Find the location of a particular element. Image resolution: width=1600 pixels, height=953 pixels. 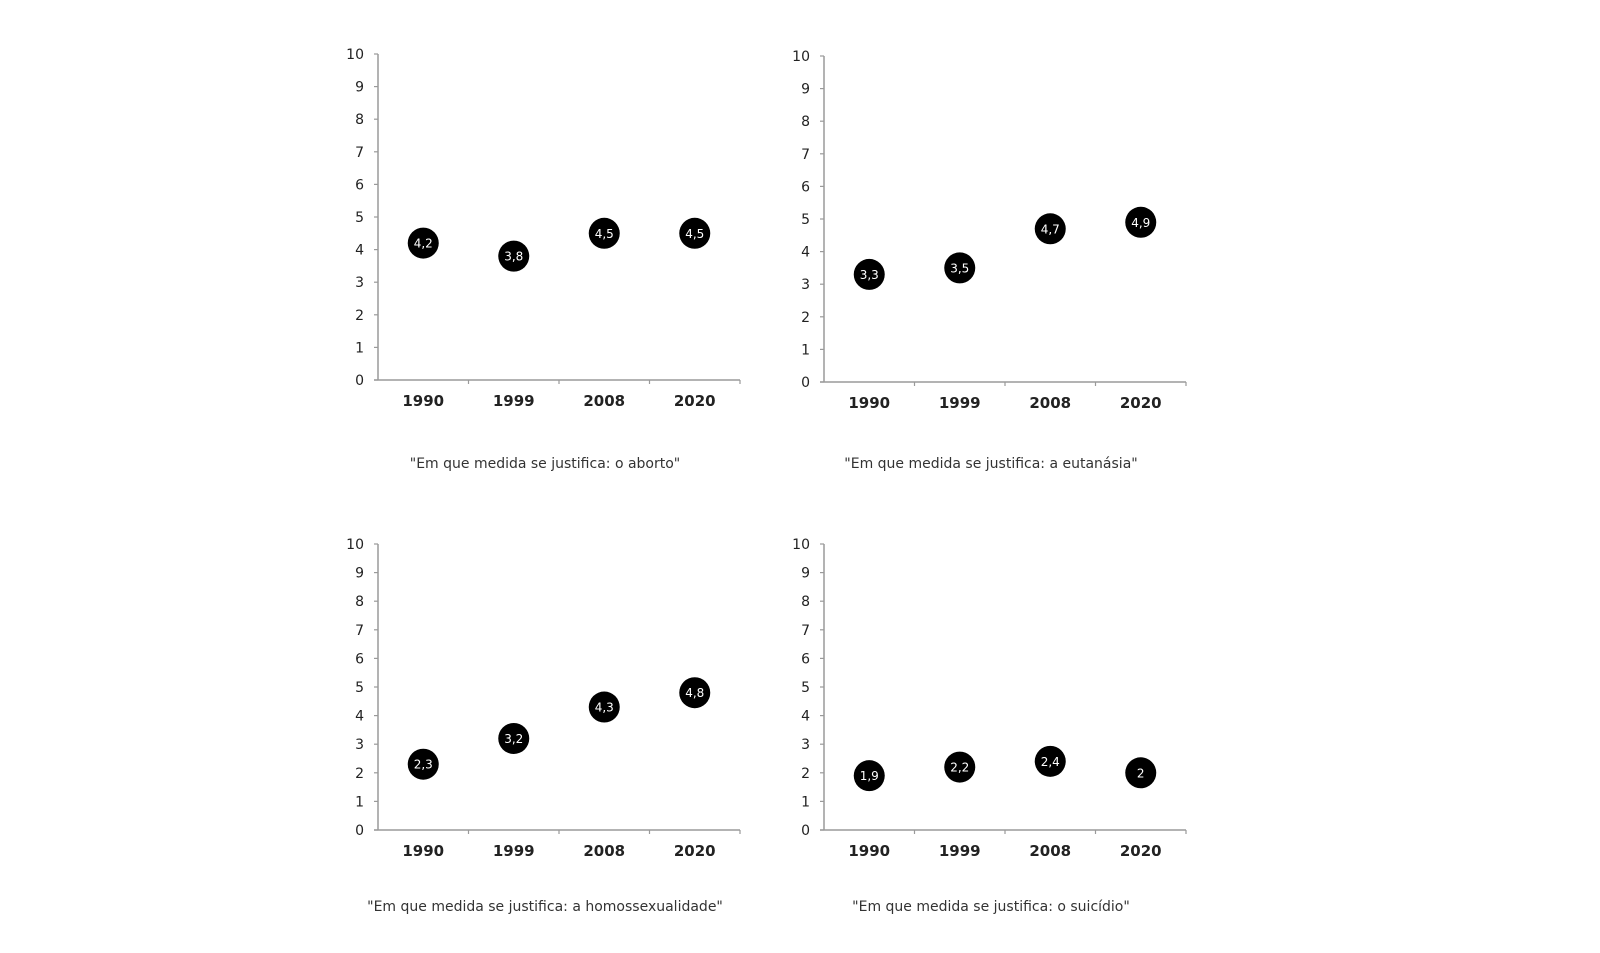

data-label: 2 is located at coordinates (1141, 773).